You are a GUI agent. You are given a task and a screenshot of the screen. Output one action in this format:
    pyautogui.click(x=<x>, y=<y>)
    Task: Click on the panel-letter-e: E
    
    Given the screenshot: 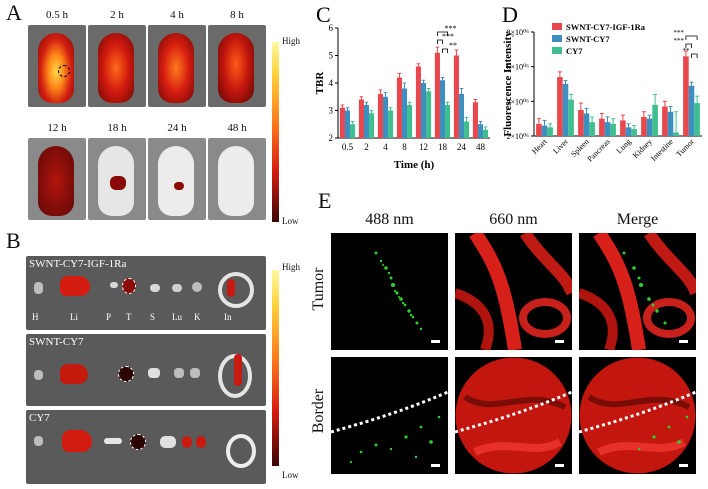 What is the action you would take?
    pyautogui.click(x=325, y=200)
    